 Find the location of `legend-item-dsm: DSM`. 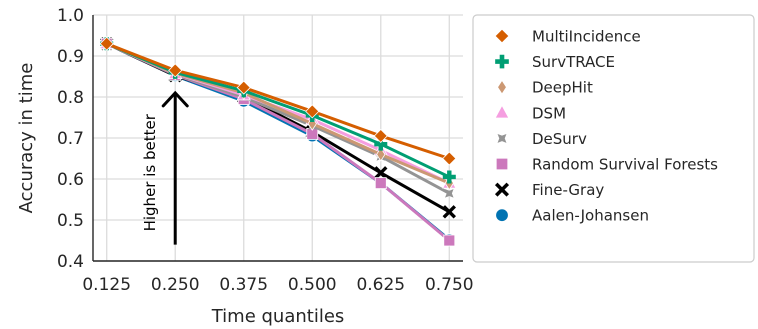

legend-item-dsm: DSM is located at coordinates (530, 113).